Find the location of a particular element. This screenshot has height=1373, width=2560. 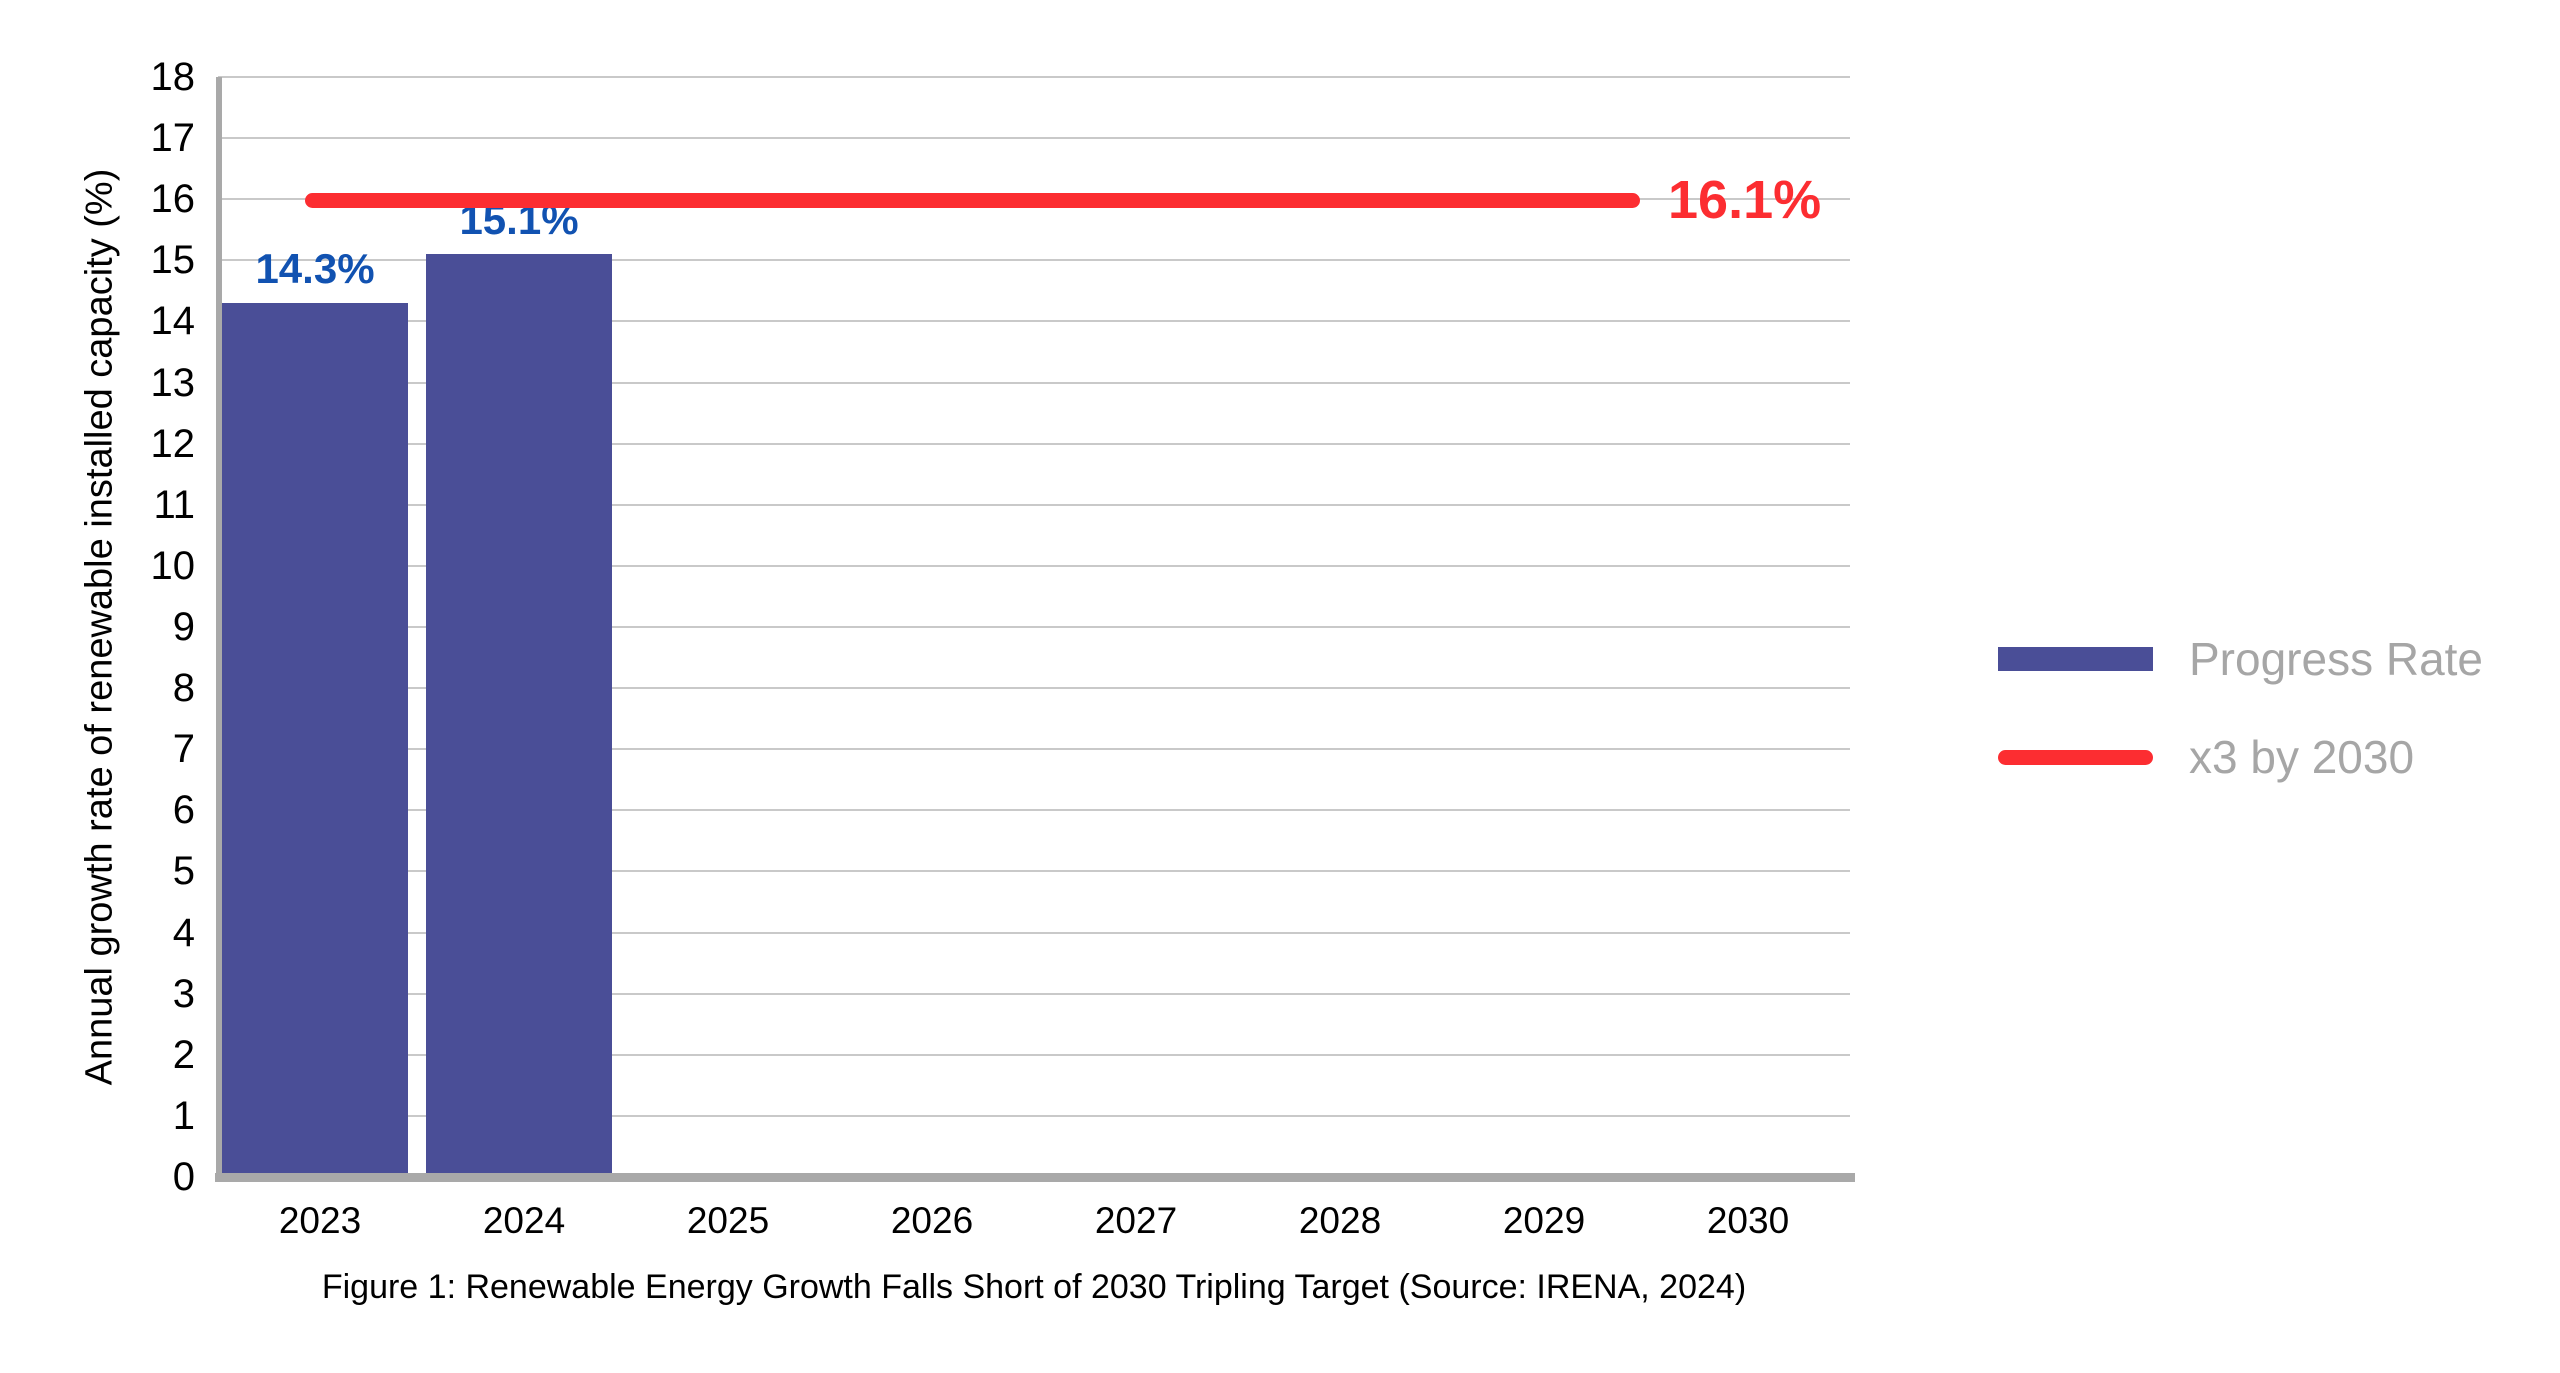

y-axis-line is located at coordinates (219, 629).